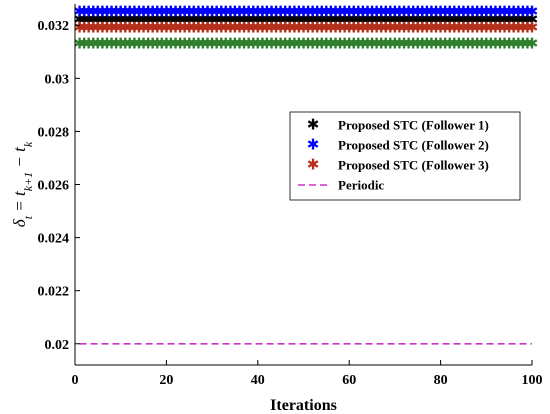 Image resolution: width=550 pixels, height=414 pixels. Describe the element at coordinates (413, 165) in the screenshot. I see `legend-label: Proposed STC (Follower 3)` at that location.